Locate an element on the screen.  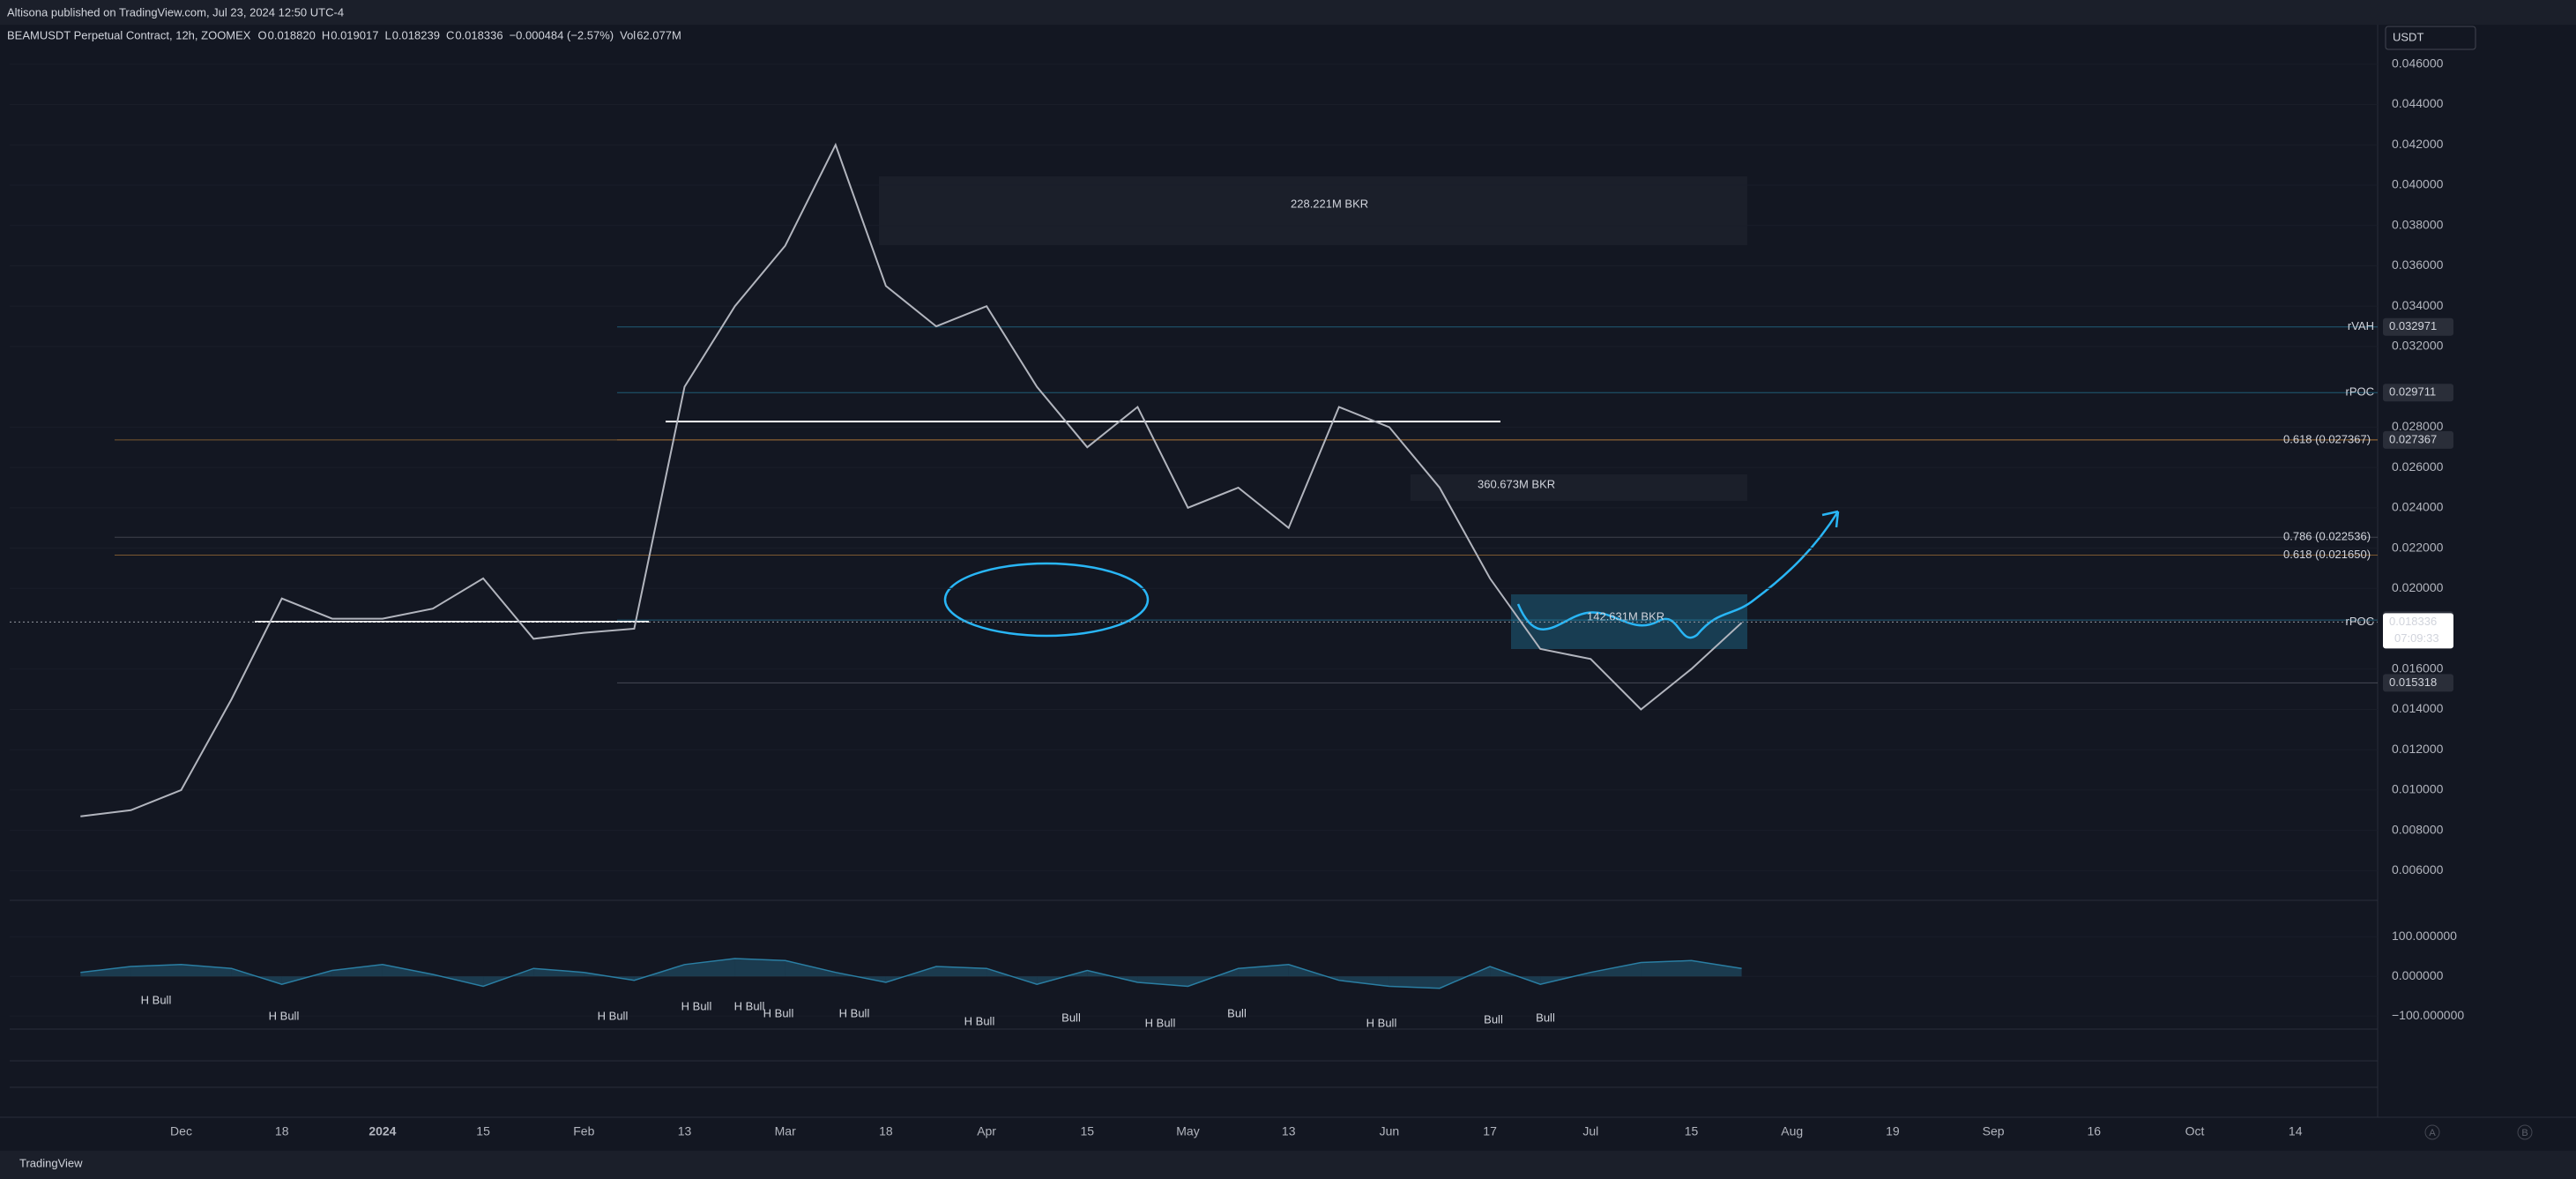
legend-key: L is located at coordinates (387, 34).